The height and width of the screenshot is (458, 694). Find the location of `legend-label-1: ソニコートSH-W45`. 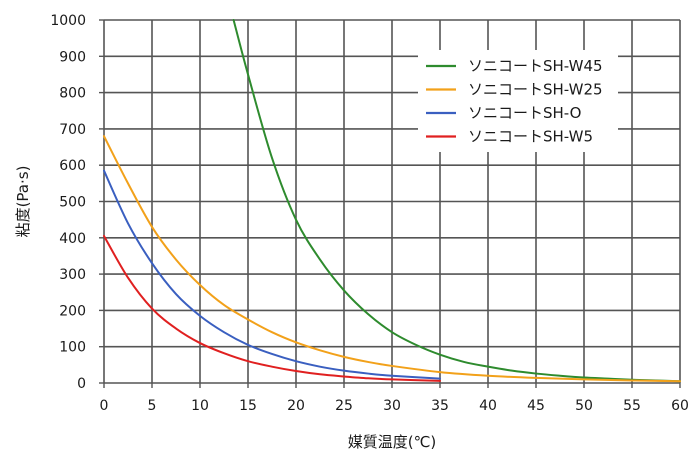

legend-label-1: ソニコートSH-W45 is located at coordinates (535, 66).